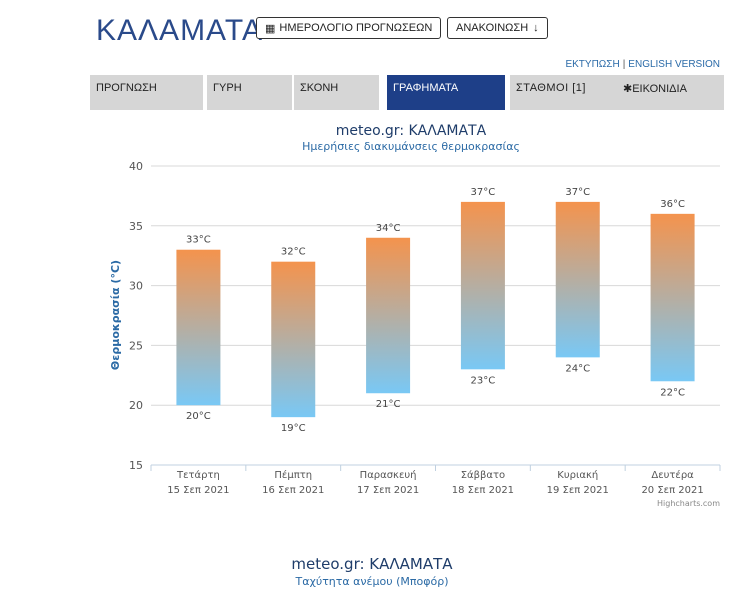 The image size is (744, 596). What do you see at coordinates (628, 89) in the screenshot?
I see `gear-icon: ✱` at bounding box center [628, 89].